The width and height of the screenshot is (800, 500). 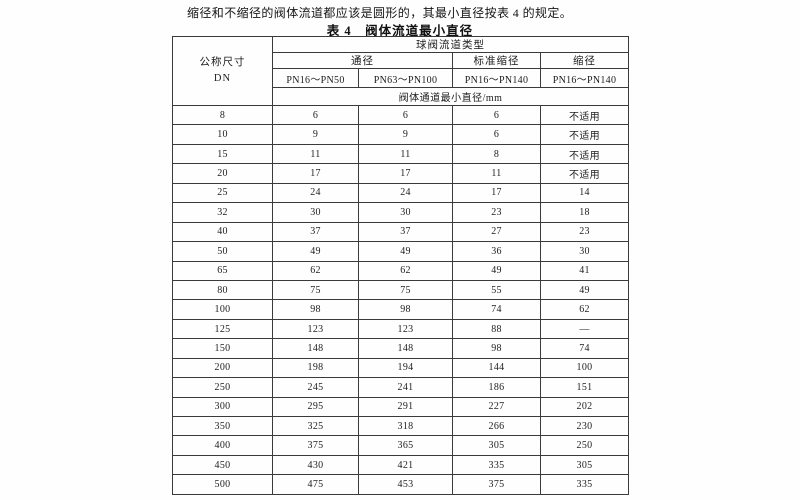 What do you see at coordinates (222, 387) in the screenshot?
I see `dn-cell: 250` at bounding box center [222, 387].